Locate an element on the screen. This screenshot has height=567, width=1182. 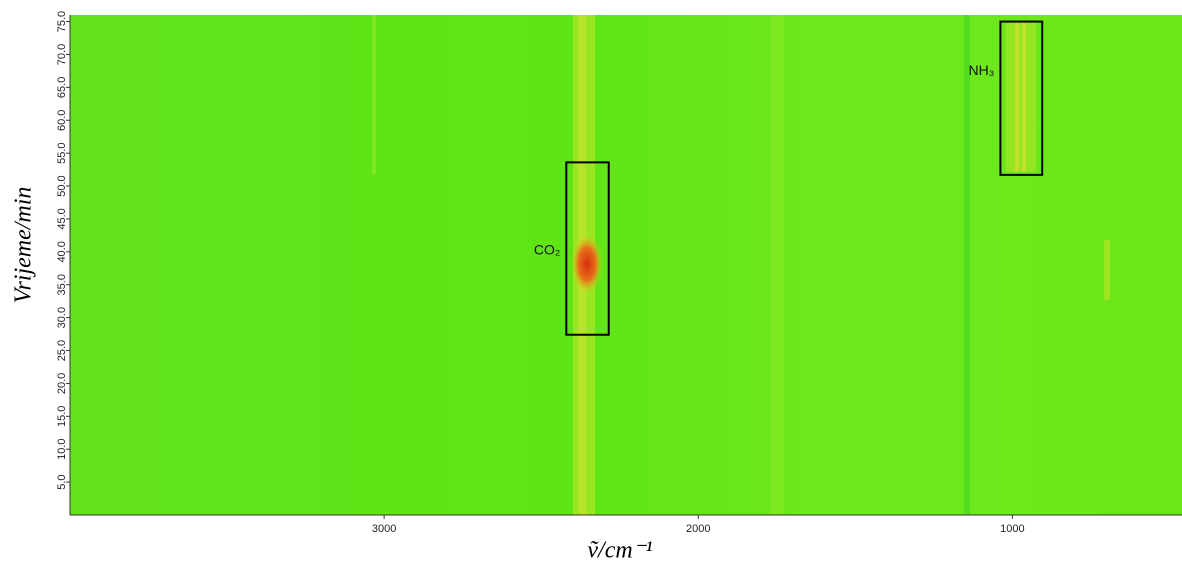
x-tick-label: 2000 is located at coordinates (698, 529).